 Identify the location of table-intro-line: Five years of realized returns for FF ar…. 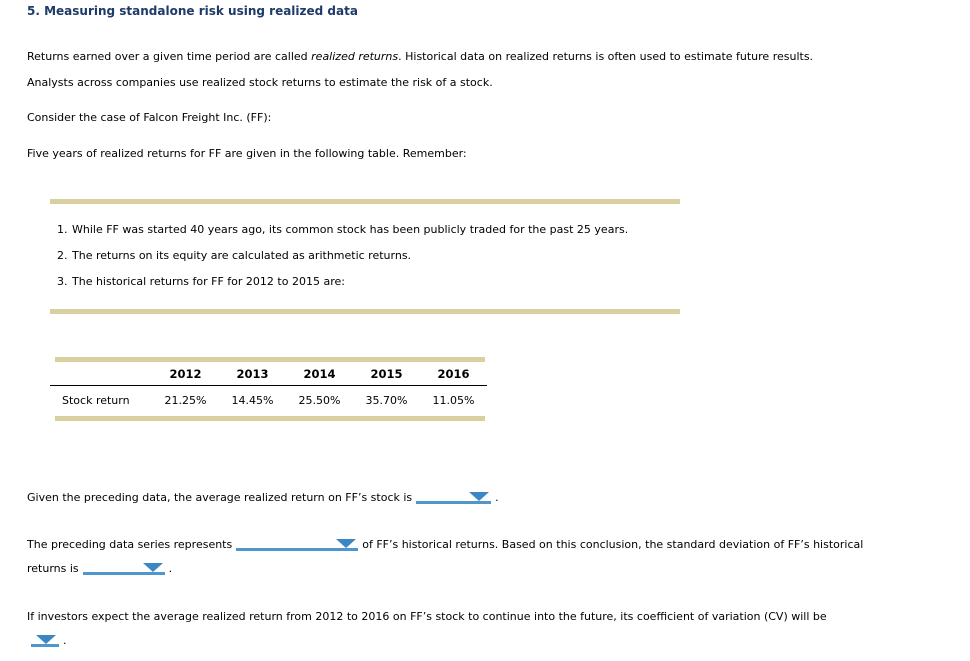
(247, 153).